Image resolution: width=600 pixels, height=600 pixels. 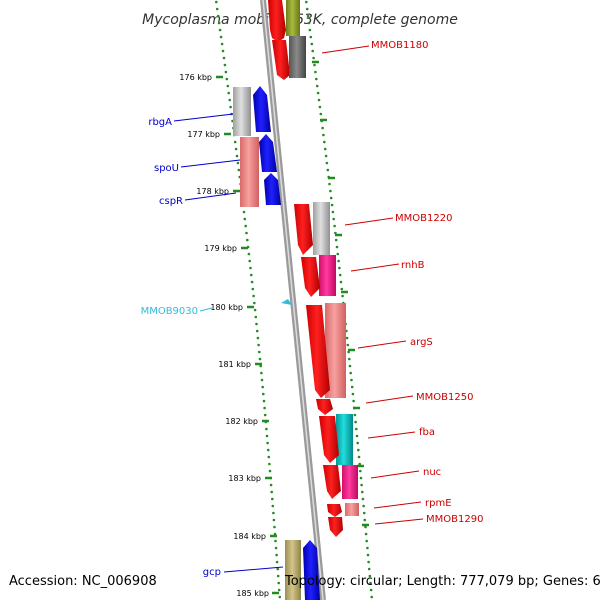 What do you see at coordinates (195, 77) in the screenshot?
I see `tick-label: 176 kbp` at bounding box center [195, 77].